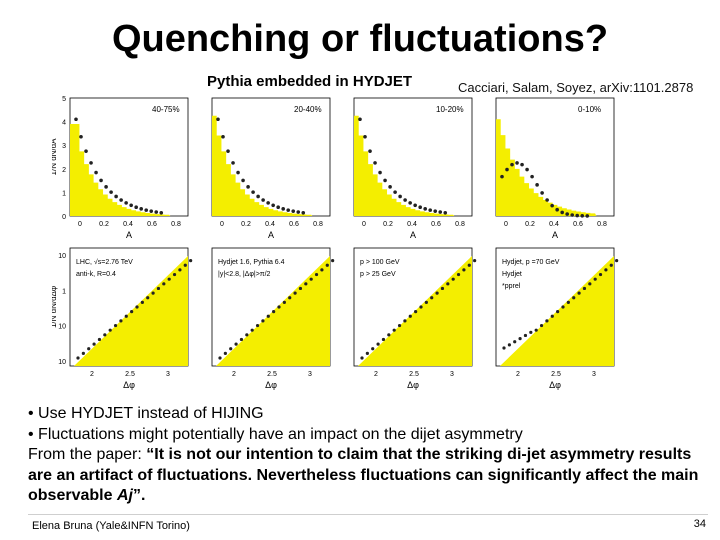 The height and width of the screenshot is (540, 720). I want to click on top-ytick: 4, so click(64, 123).